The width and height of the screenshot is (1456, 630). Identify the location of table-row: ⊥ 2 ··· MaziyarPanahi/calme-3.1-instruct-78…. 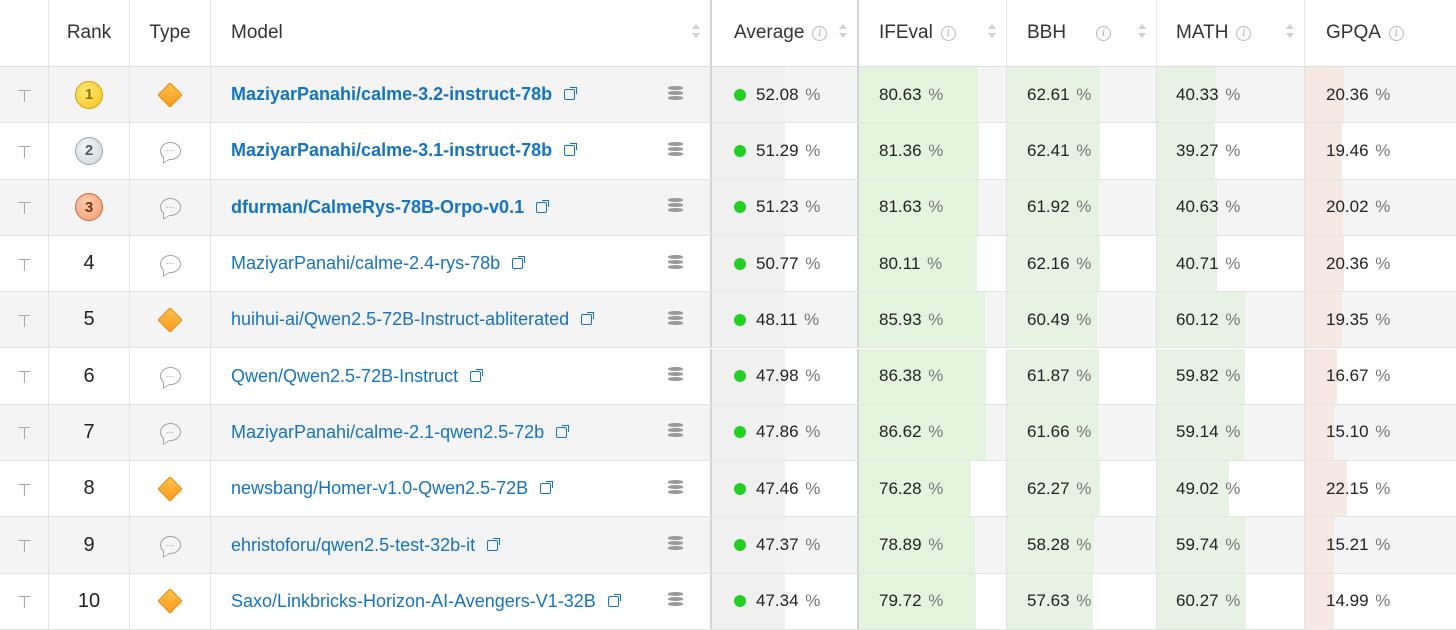
(728, 151).